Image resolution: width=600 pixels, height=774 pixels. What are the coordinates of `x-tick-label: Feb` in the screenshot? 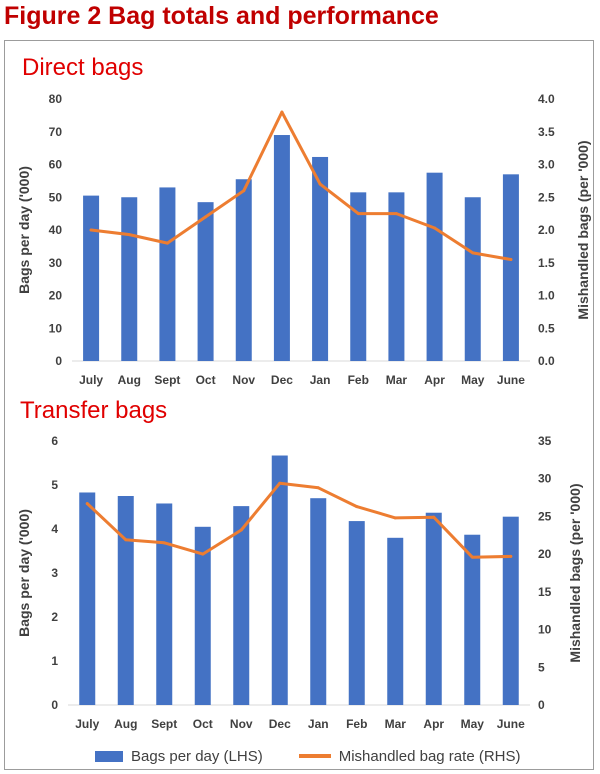 It's located at (358, 380).